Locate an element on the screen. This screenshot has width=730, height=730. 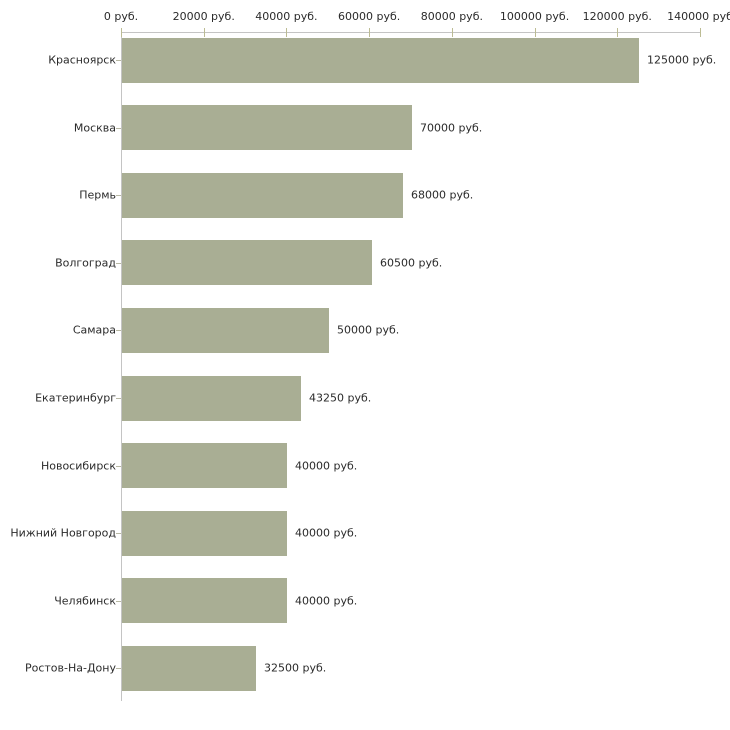
bar-value-label: 32500 руб. is located at coordinates (295, 668).